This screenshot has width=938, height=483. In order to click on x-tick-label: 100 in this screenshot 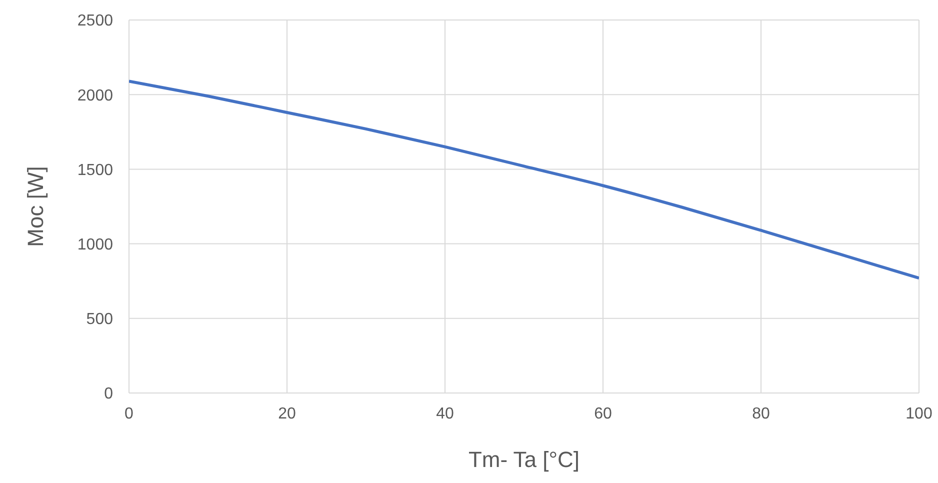, I will do `click(919, 413)`.